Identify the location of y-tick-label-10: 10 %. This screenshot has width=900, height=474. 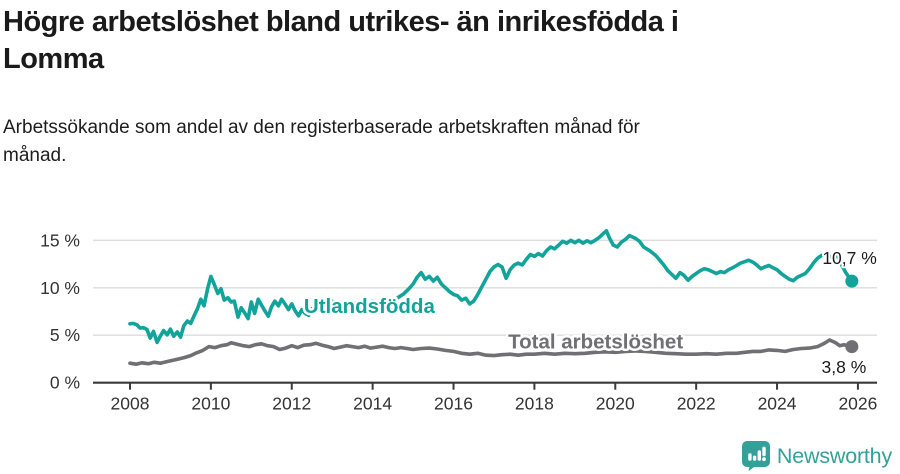
(60, 288).